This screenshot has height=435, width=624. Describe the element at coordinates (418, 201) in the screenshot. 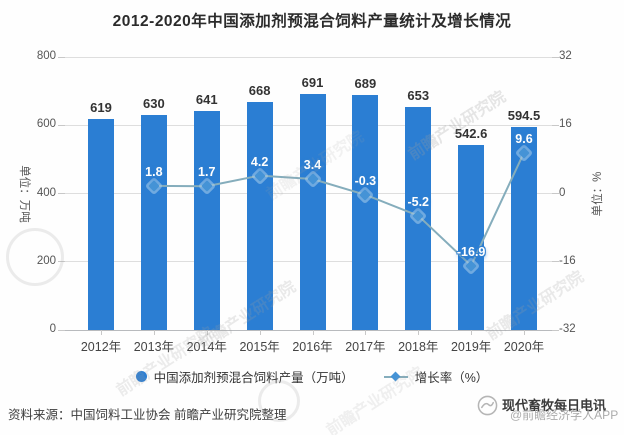

I see `line-point-label: -5.2` at that location.